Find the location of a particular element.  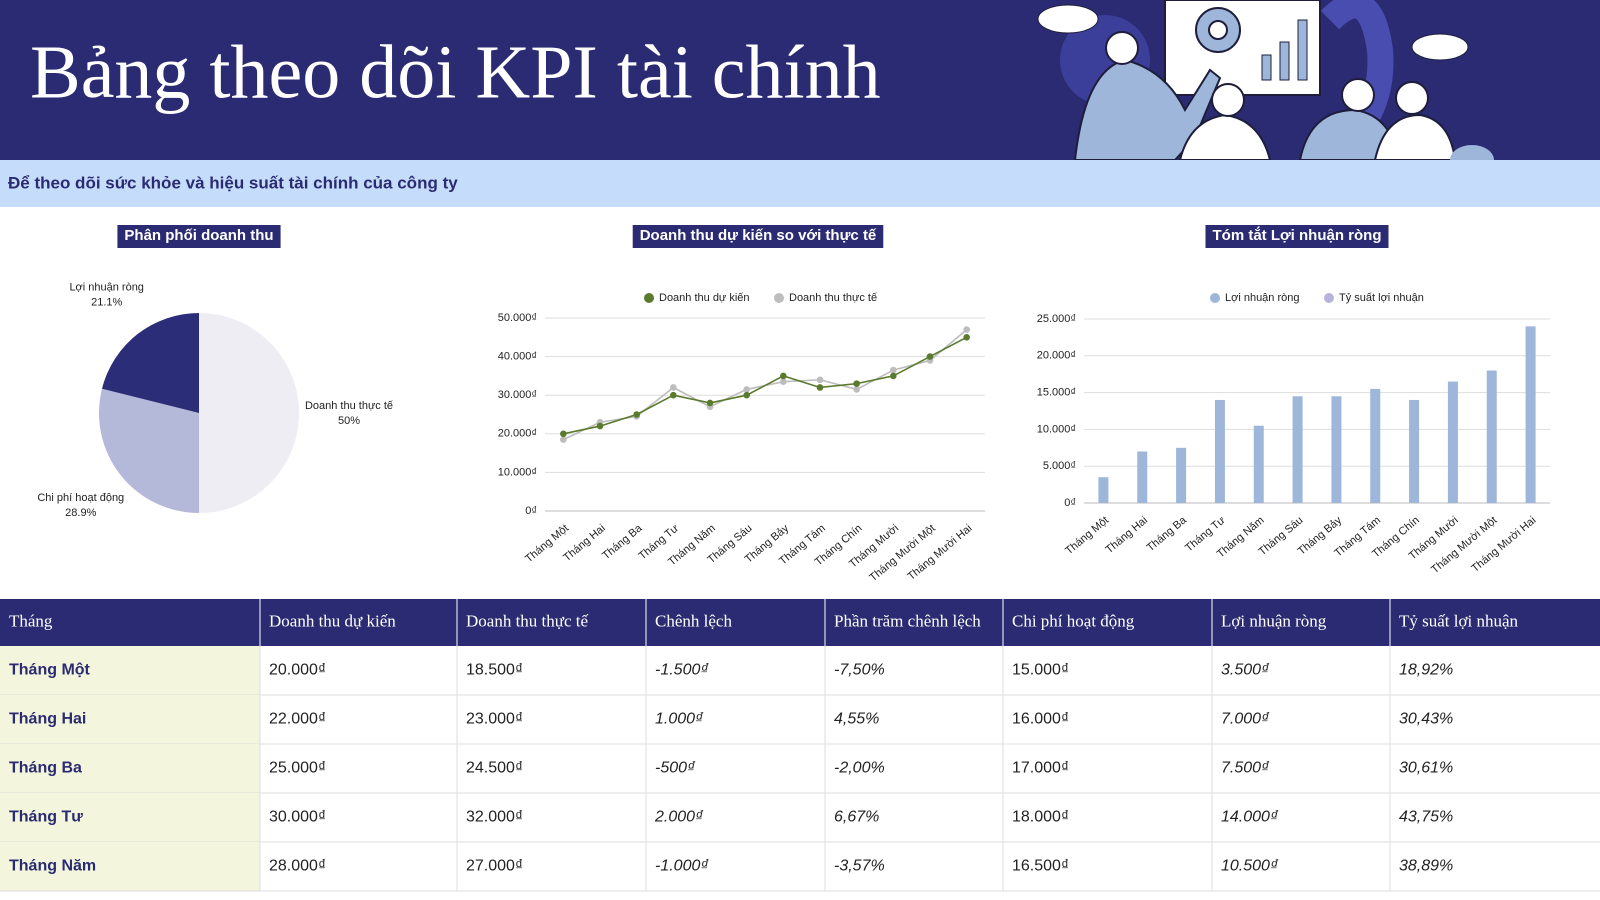

table-cell: 25.000₫ is located at coordinates (297, 768).